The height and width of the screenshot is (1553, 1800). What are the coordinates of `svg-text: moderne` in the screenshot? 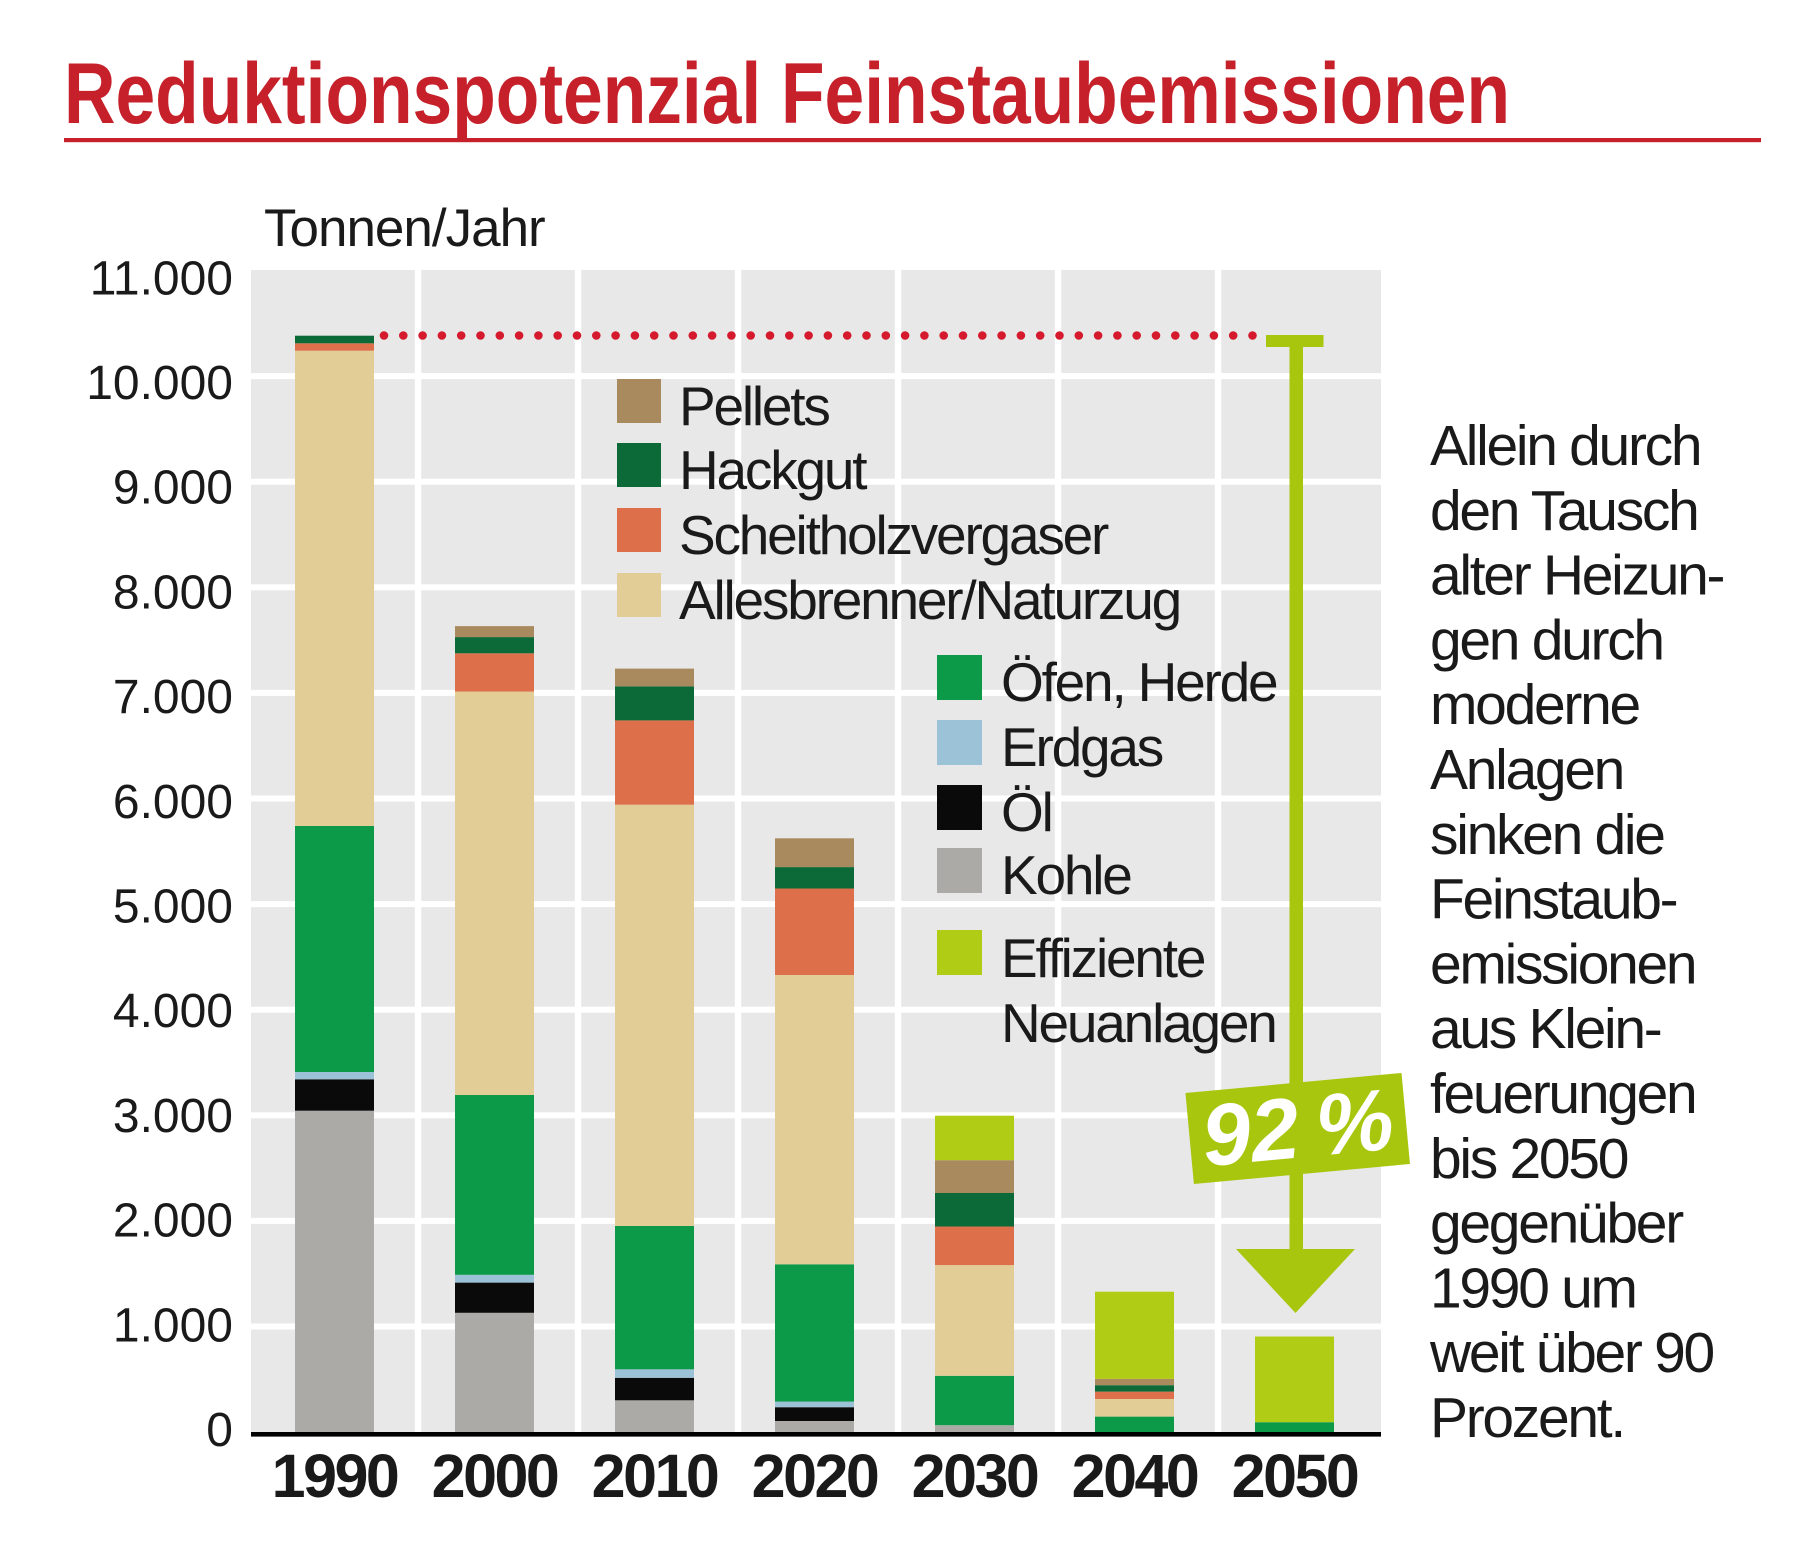 It's located at (1534, 705).